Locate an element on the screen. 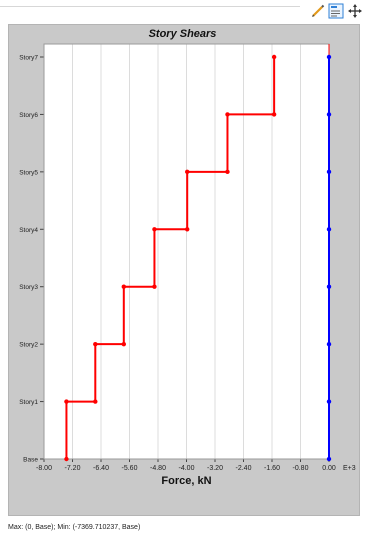 The image size is (366, 536). y-tick-label: Story4 is located at coordinates (28, 230).